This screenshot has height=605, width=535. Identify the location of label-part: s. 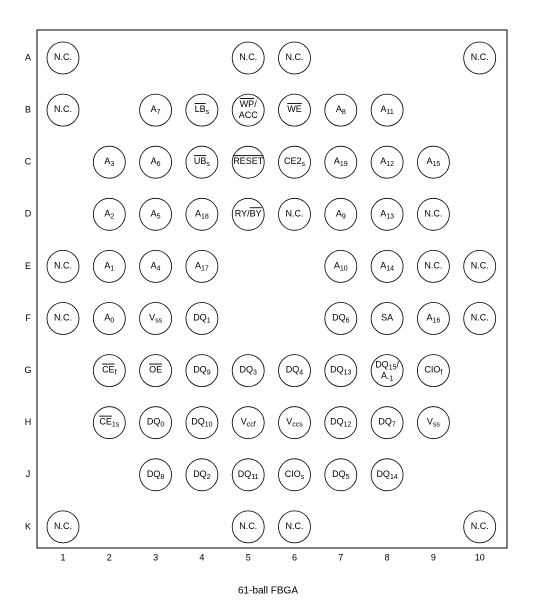
(304, 164).